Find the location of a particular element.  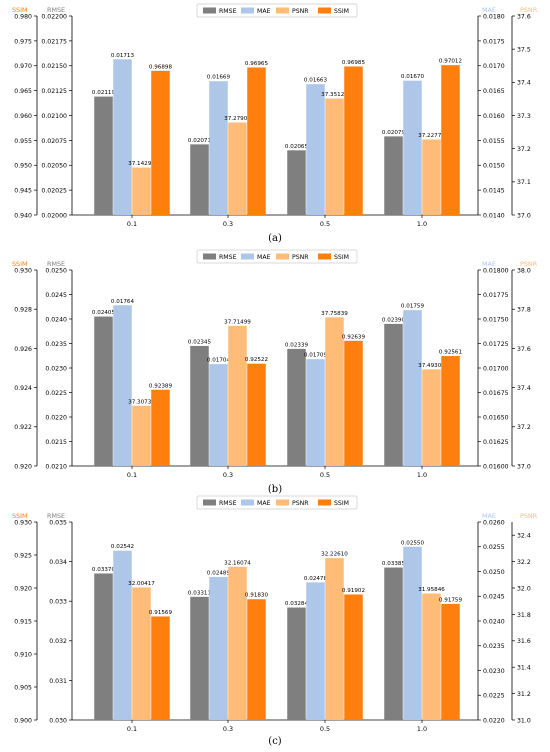

ssim-tick-label: 0.980 is located at coordinates (23, 16).